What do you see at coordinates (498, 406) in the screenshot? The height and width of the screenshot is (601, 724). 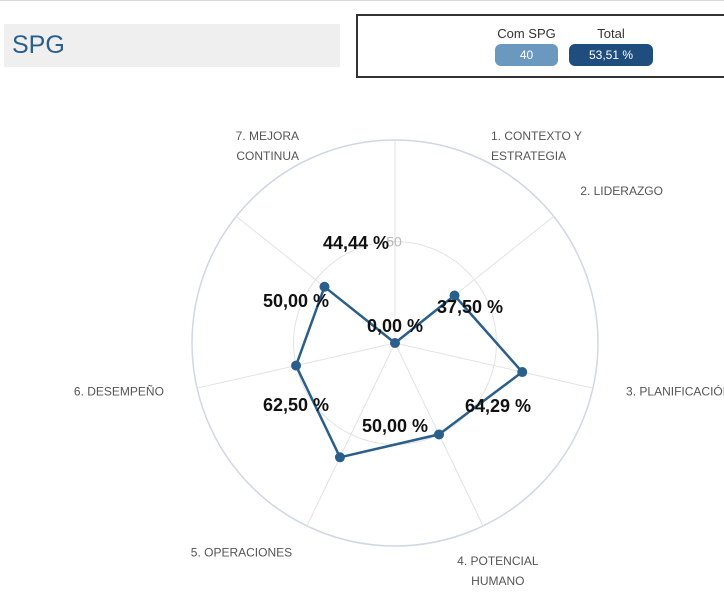 I see `radar-data-label: 64,29 %` at bounding box center [498, 406].